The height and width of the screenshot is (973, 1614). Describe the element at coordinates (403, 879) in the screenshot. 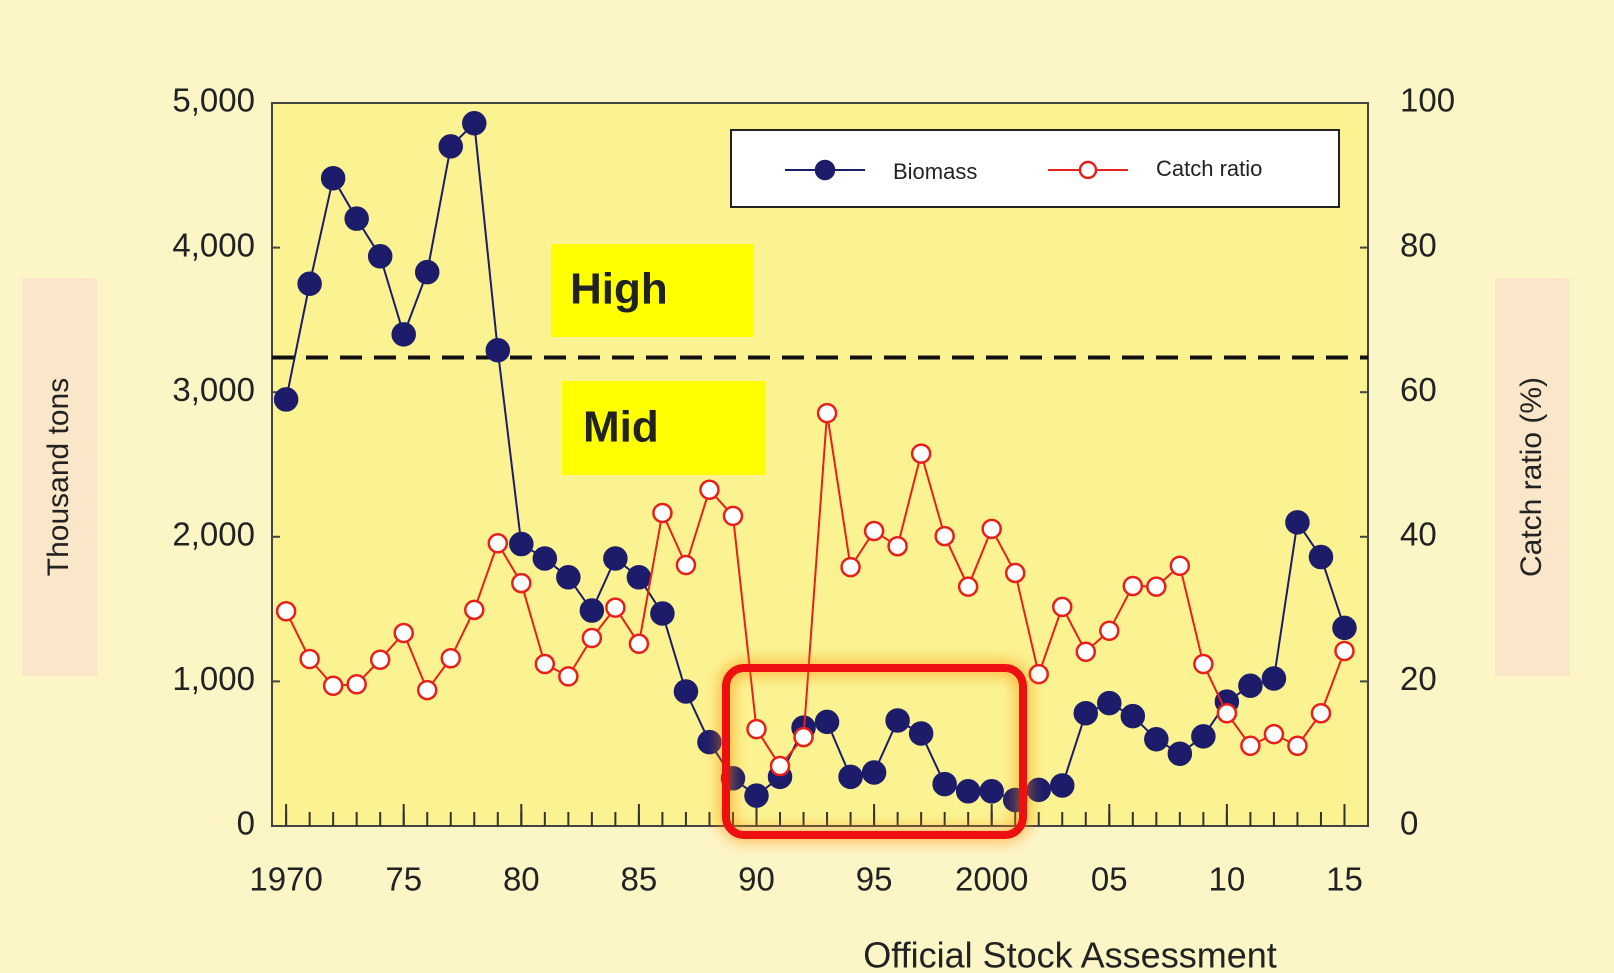

I see `x-tick-label: 75` at that location.